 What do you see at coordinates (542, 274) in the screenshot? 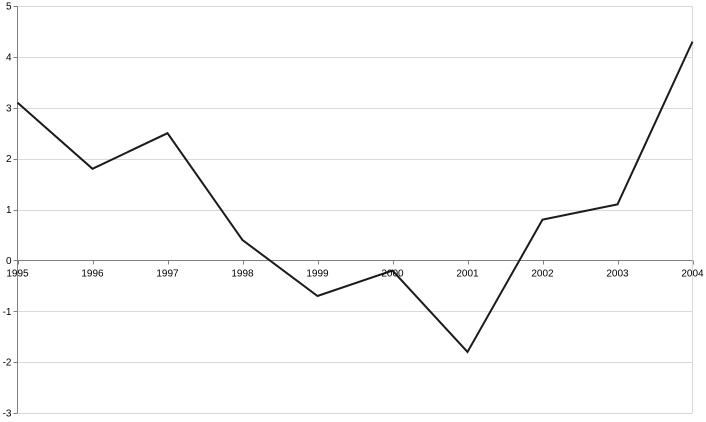
I see `x-tick-label: 2002` at bounding box center [542, 274].